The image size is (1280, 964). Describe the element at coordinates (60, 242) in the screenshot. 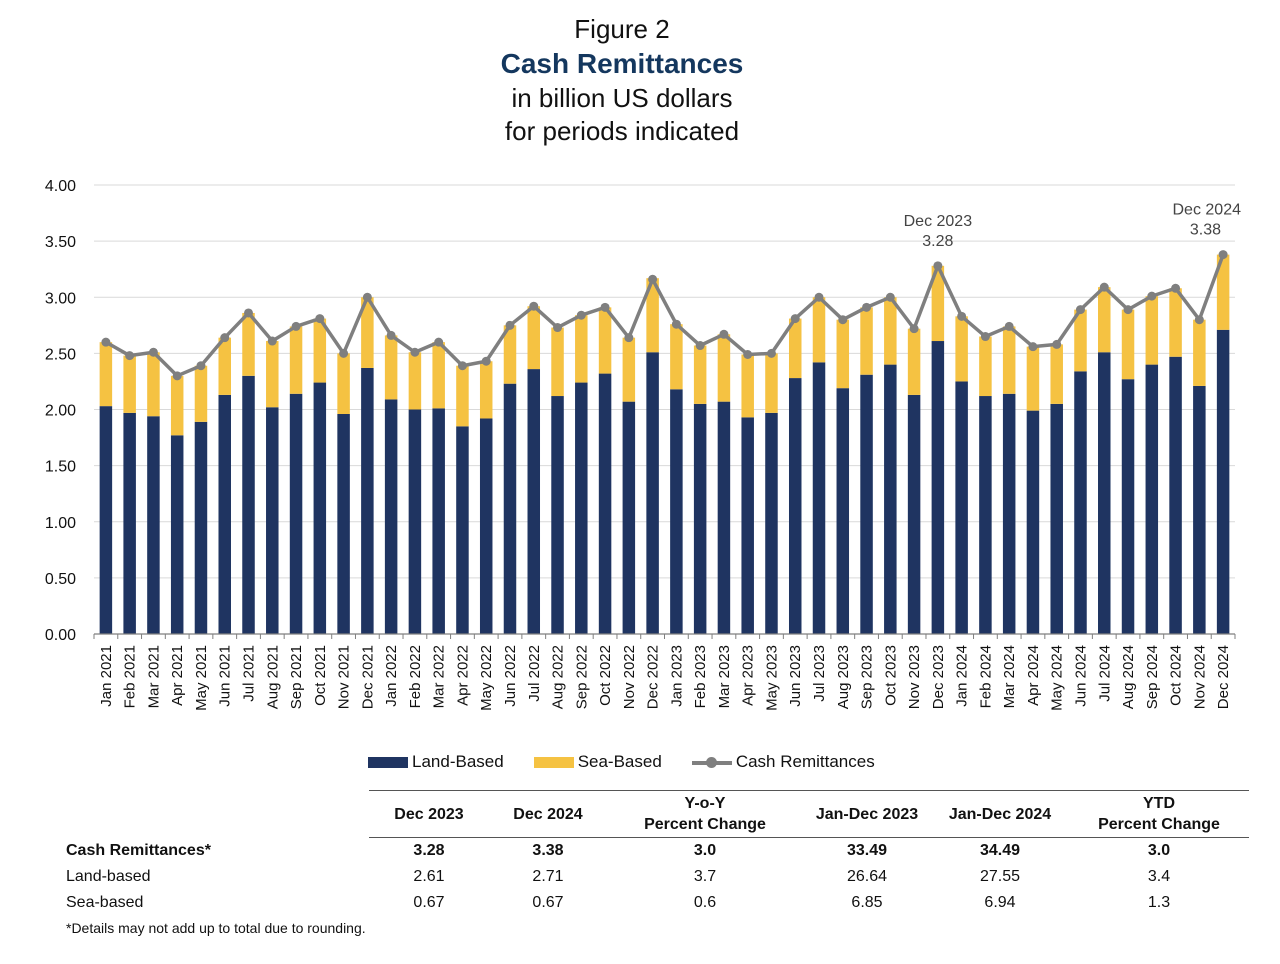

I see `y-tick-label: 3.50` at that location.